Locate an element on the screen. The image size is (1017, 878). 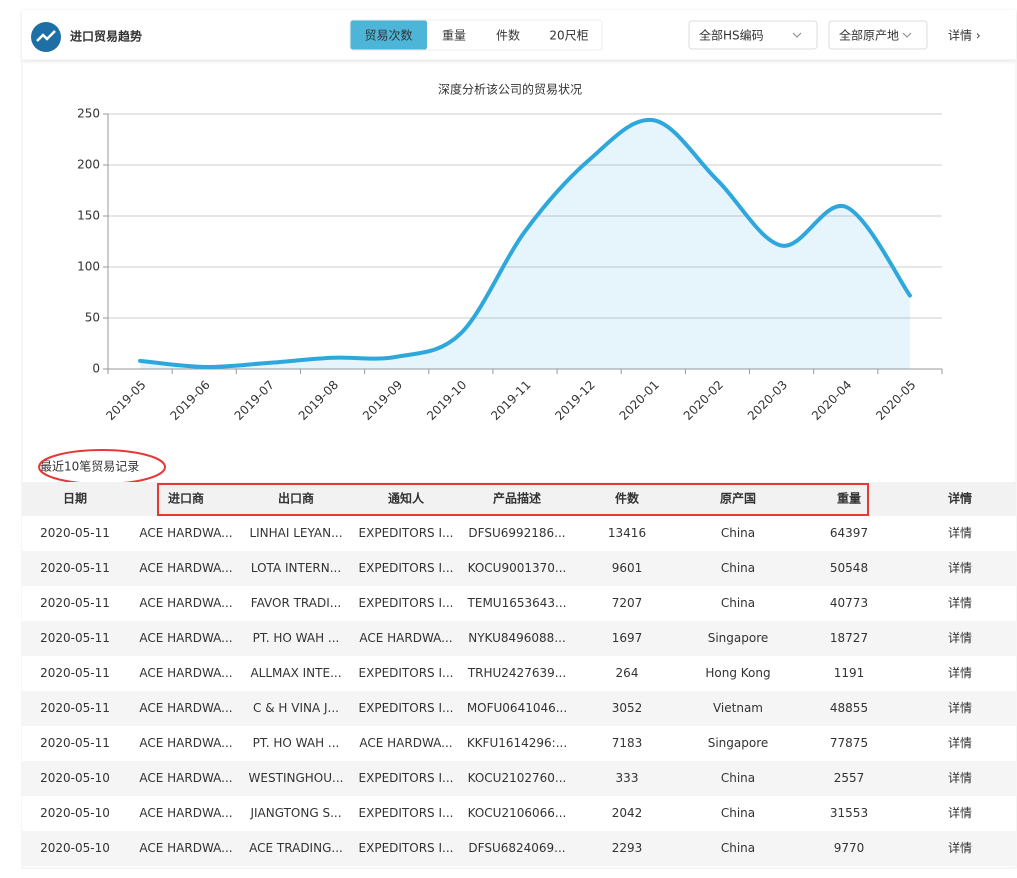
x-tick-label: 2019-06 is located at coordinates (189, 400).